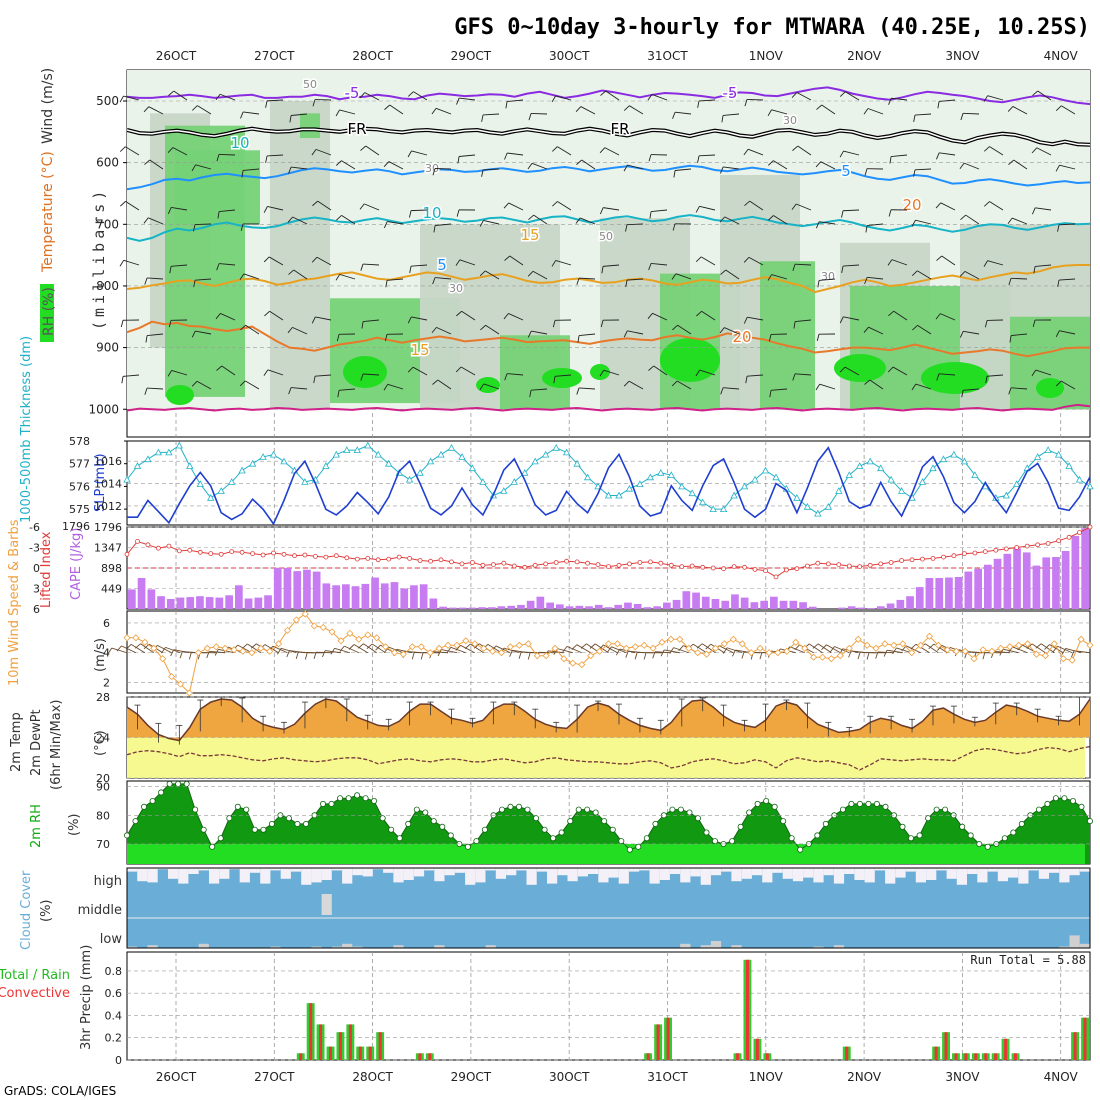 The width and height of the screenshot is (1100, 1100). Describe the element at coordinates (36, 826) in the screenshot. I see `rh2m-label: 2m RH` at that location.